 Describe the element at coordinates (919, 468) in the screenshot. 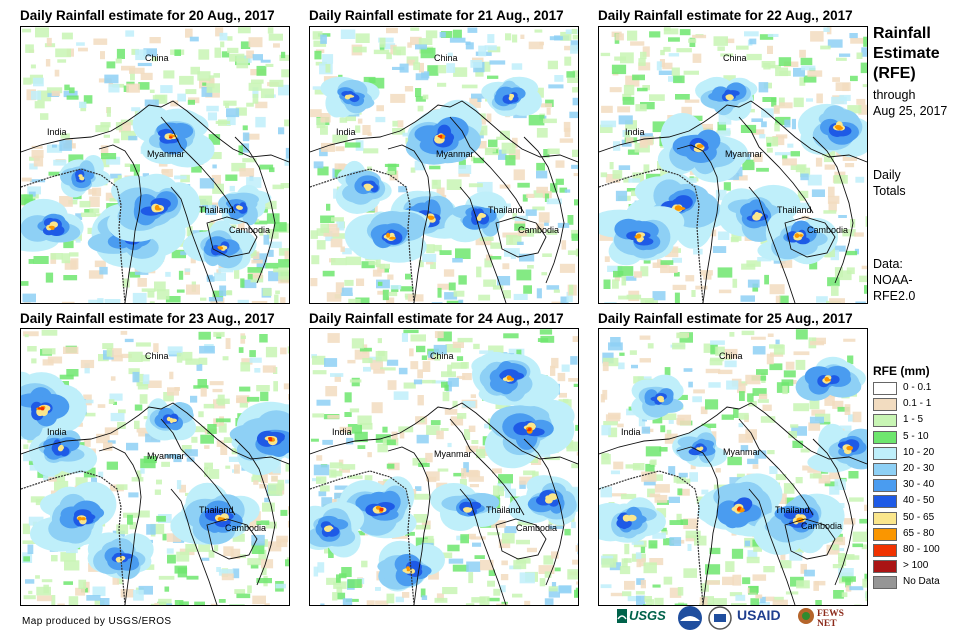

I see `legend-label: 20 - 30` at that location.